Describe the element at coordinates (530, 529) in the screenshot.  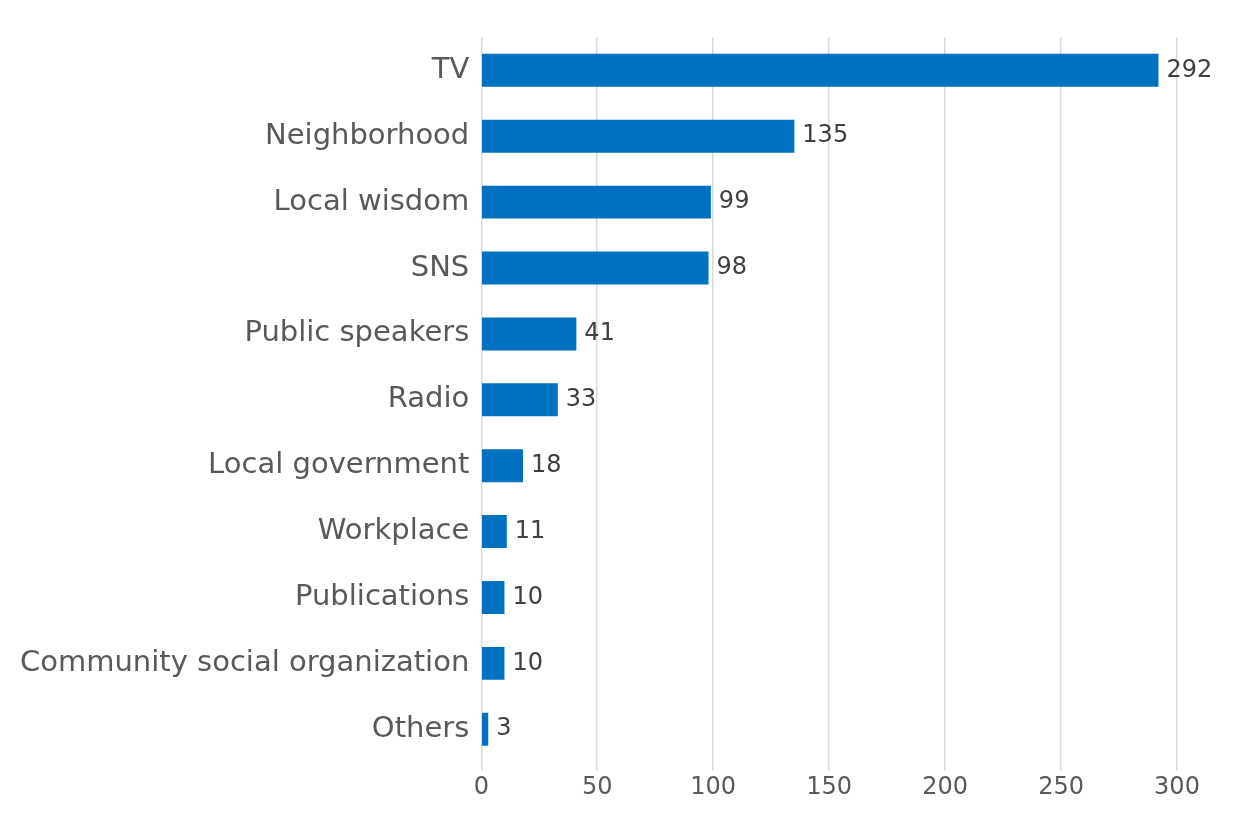
I see `data-label: 11` at that location.